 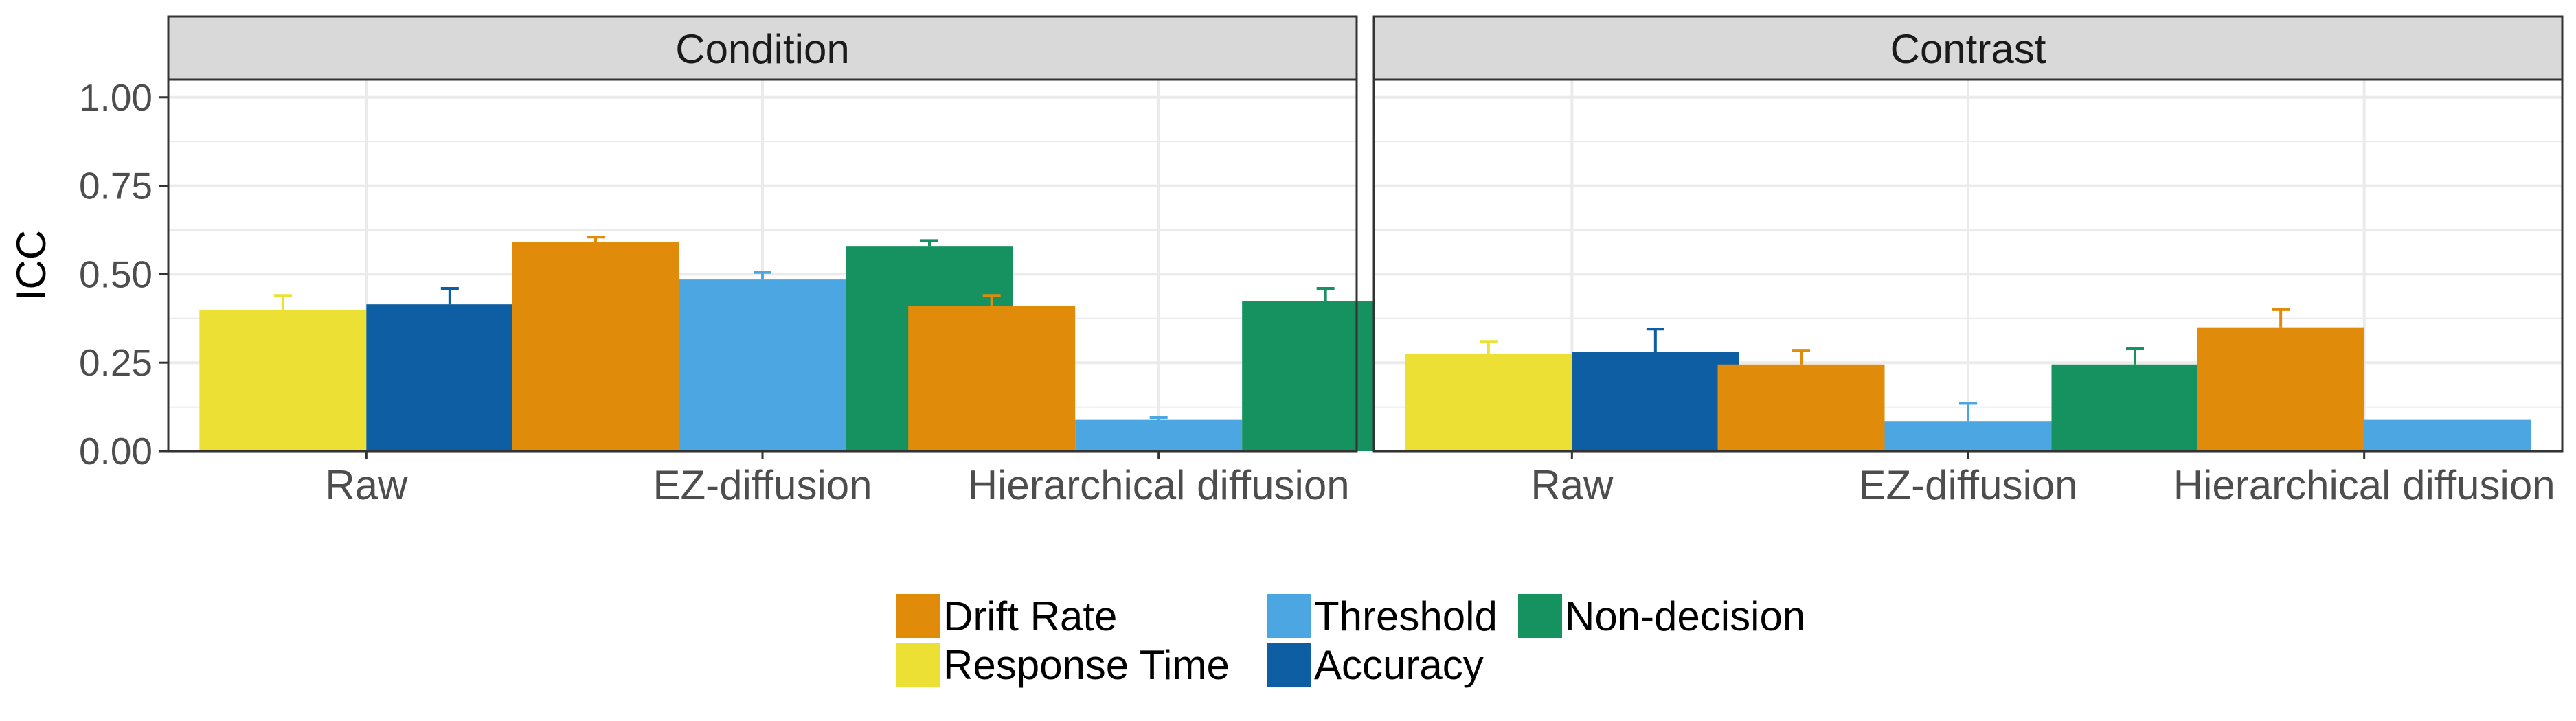 I want to click on y-tick-label: 1.00, so click(x=115, y=97).